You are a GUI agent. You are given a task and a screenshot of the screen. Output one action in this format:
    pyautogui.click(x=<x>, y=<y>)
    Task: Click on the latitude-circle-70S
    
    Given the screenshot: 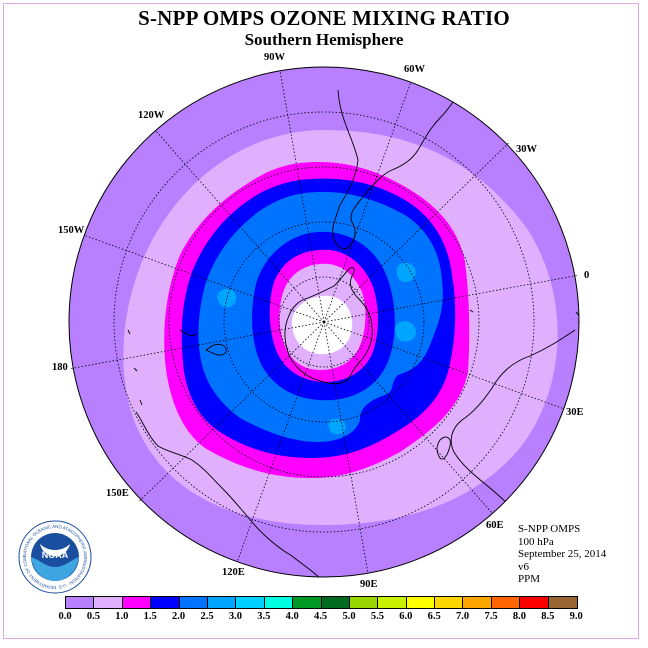 What is the action you would take?
    pyautogui.click(x=324, y=322)
    